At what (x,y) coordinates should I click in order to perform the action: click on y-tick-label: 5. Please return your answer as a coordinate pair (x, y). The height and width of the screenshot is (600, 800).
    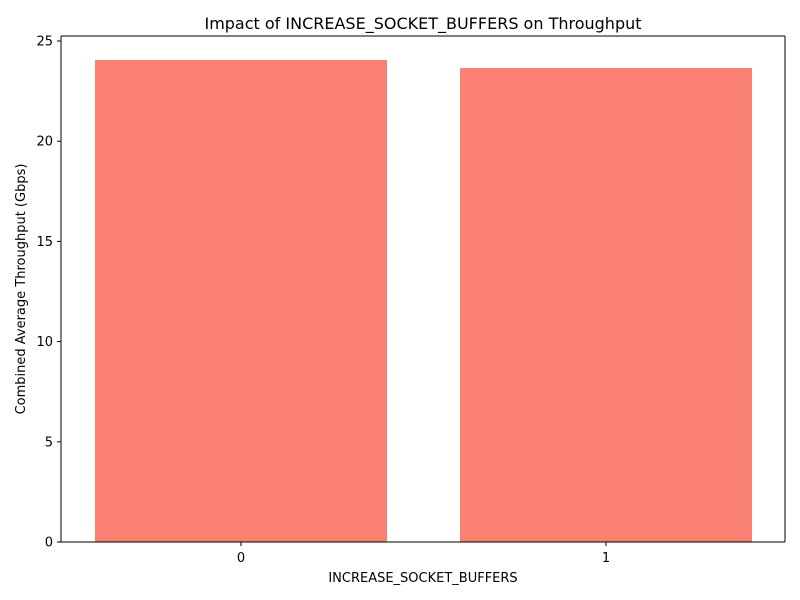
    Looking at the image, I should click on (49, 442).